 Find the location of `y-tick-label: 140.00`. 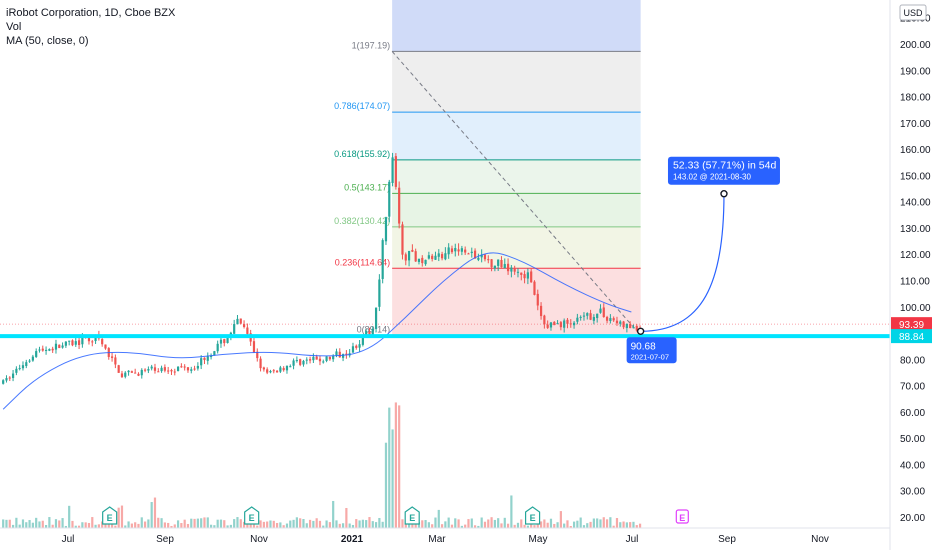

y-tick-label: 140.00 is located at coordinates (915, 203).